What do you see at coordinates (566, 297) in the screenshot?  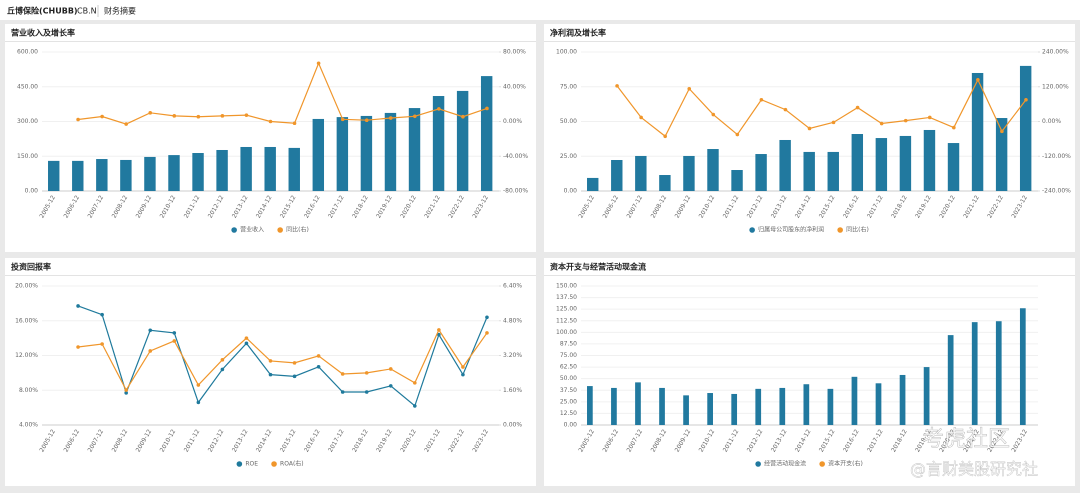 I see `y-tick-label: 137.50` at bounding box center [566, 297].